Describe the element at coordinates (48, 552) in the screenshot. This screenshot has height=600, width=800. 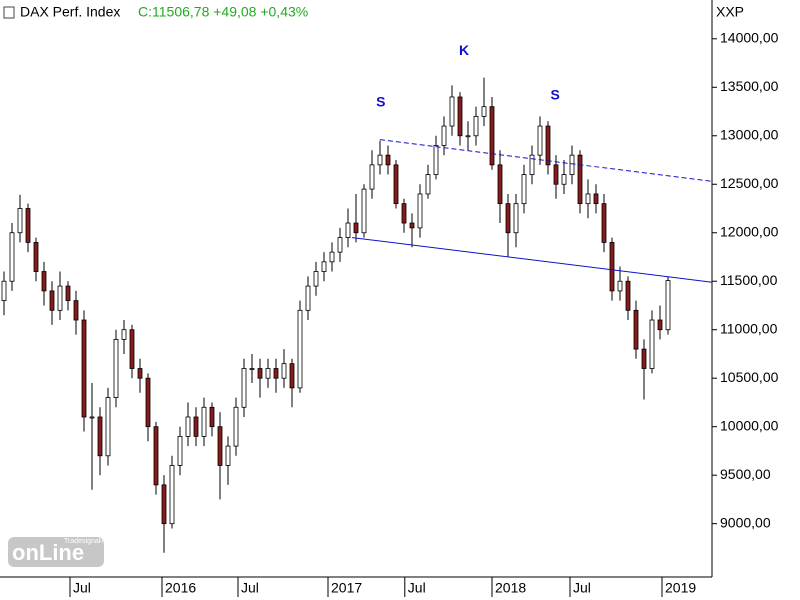
I see `watermark-logo: onLine` at that location.